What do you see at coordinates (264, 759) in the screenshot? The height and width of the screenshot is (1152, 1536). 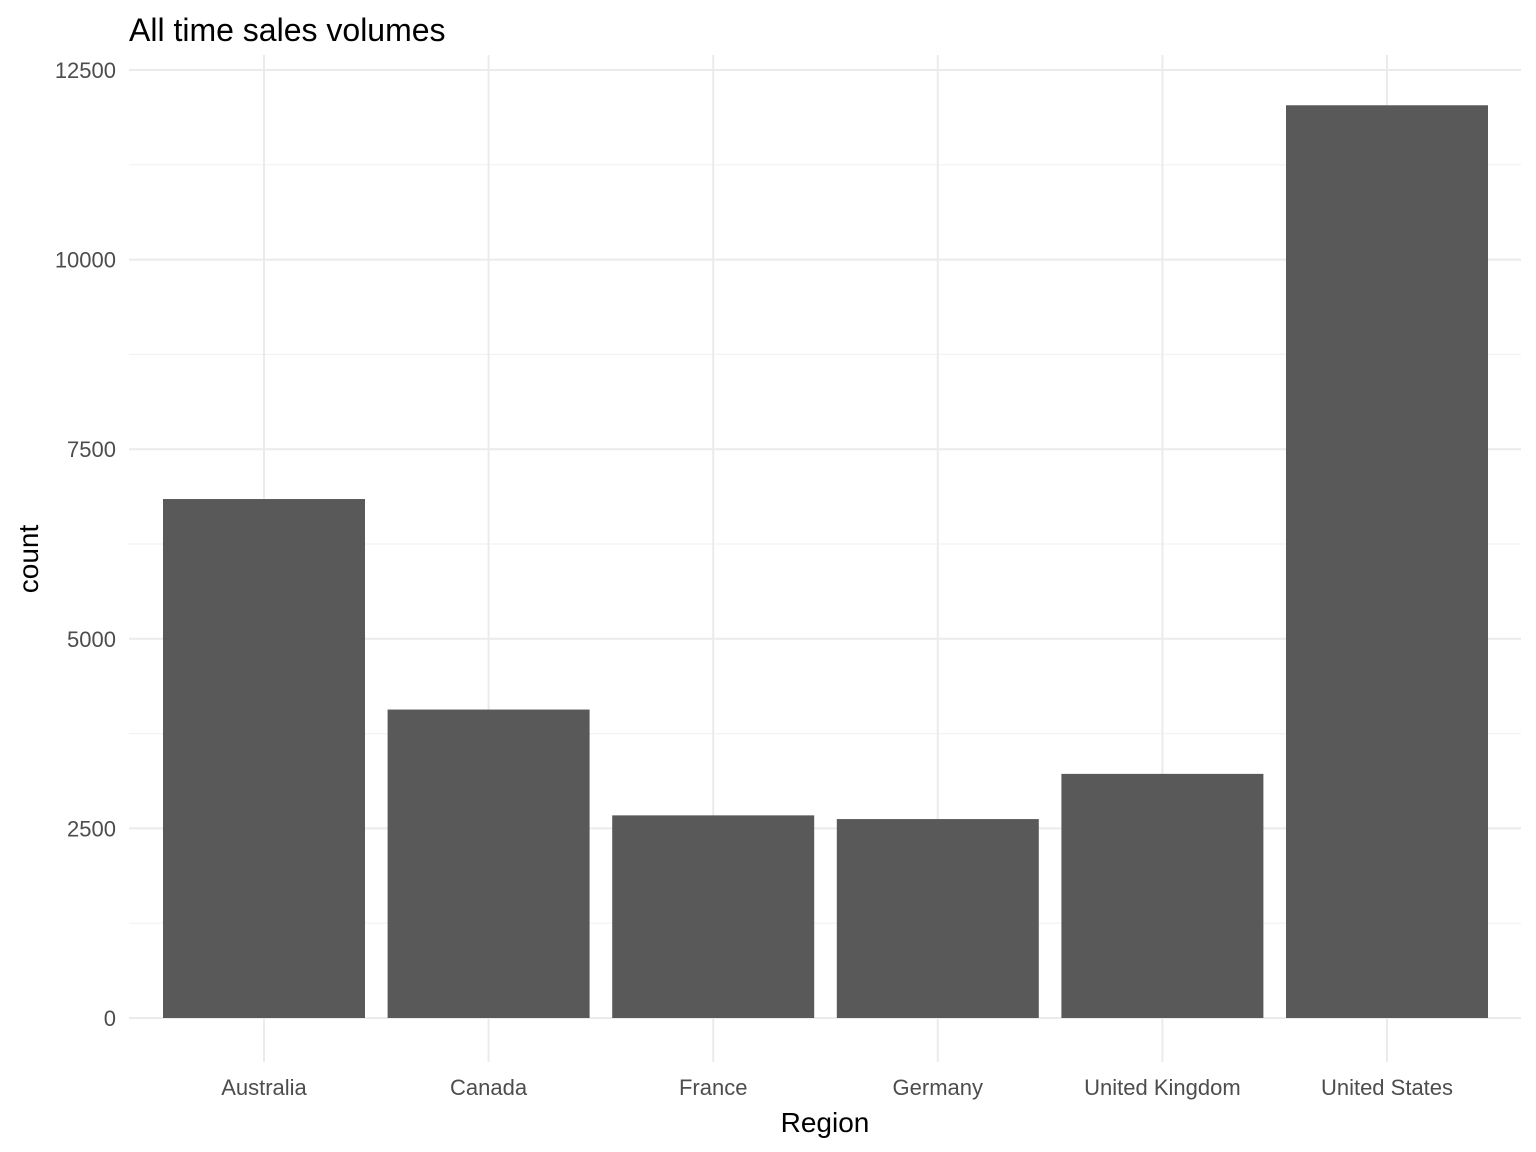 I see `bar-australia` at bounding box center [264, 759].